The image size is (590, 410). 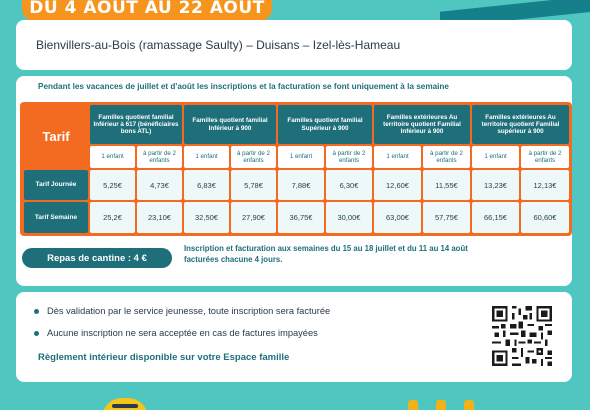 I want to click on price-cell: 66,15€, so click(x=495, y=217).